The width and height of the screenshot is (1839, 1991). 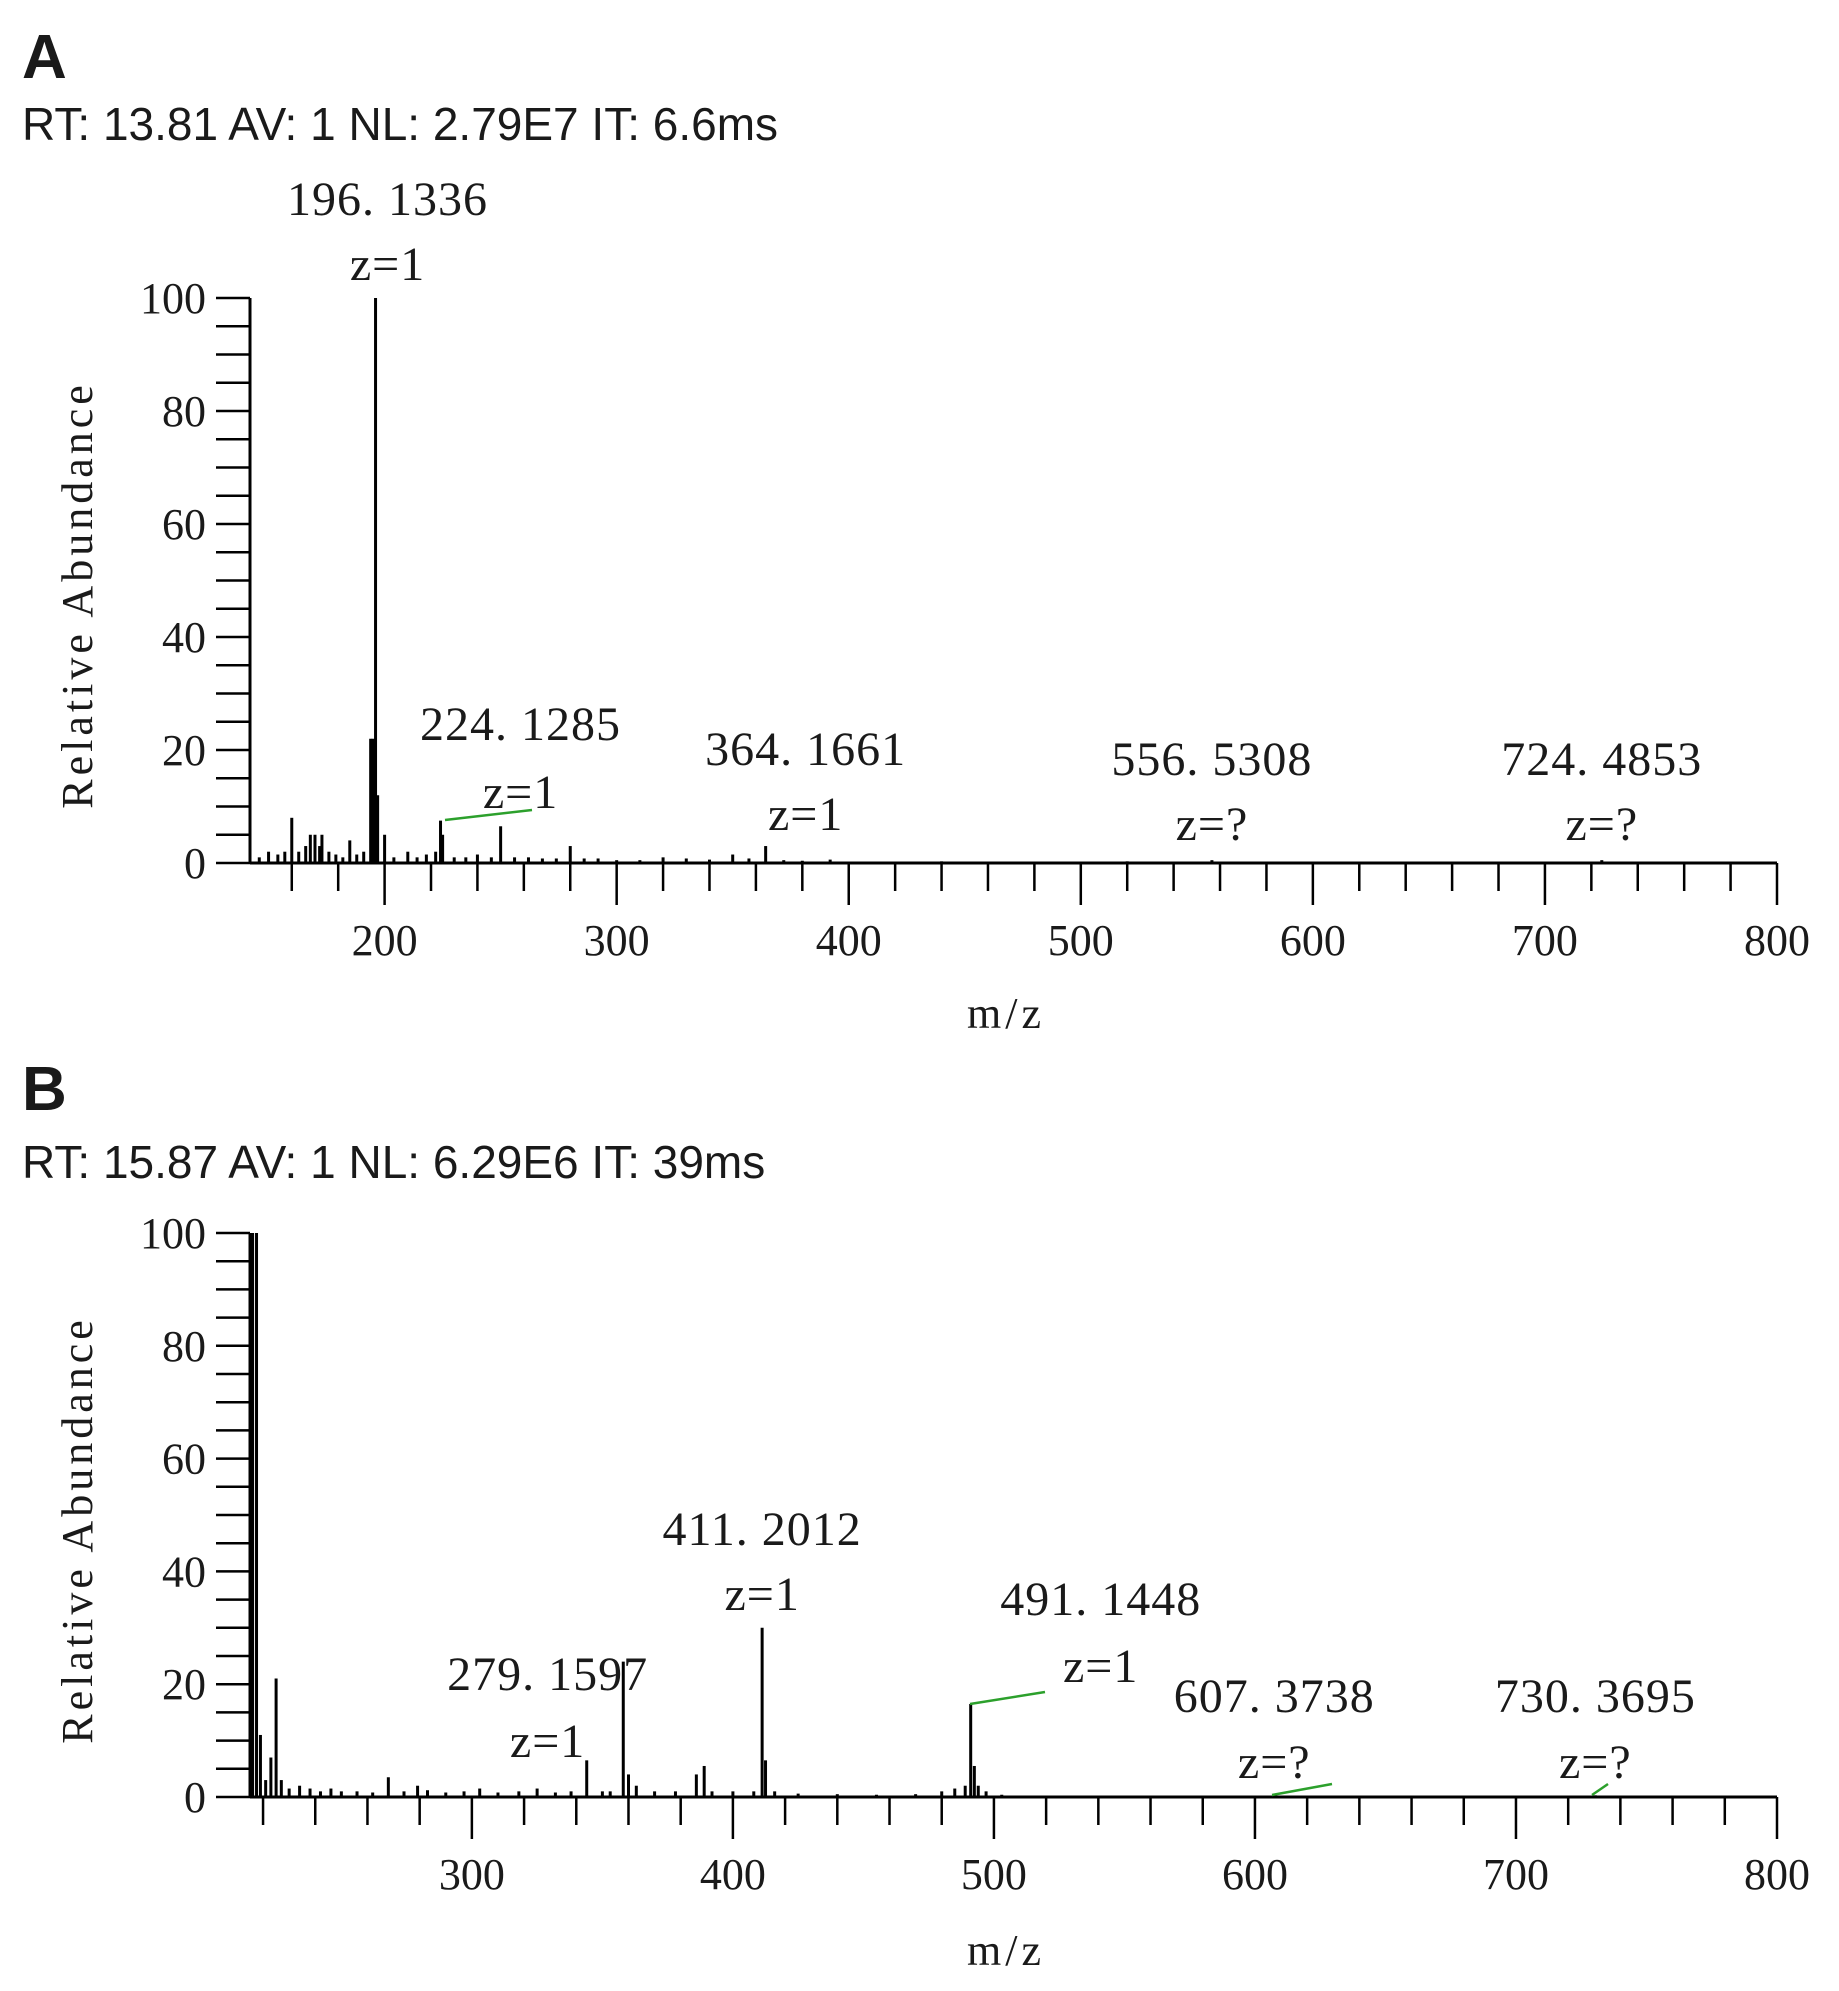 What do you see at coordinates (1100, 1599) in the screenshot?
I see `peak-mz-label: 491. 1448` at bounding box center [1100, 1599].